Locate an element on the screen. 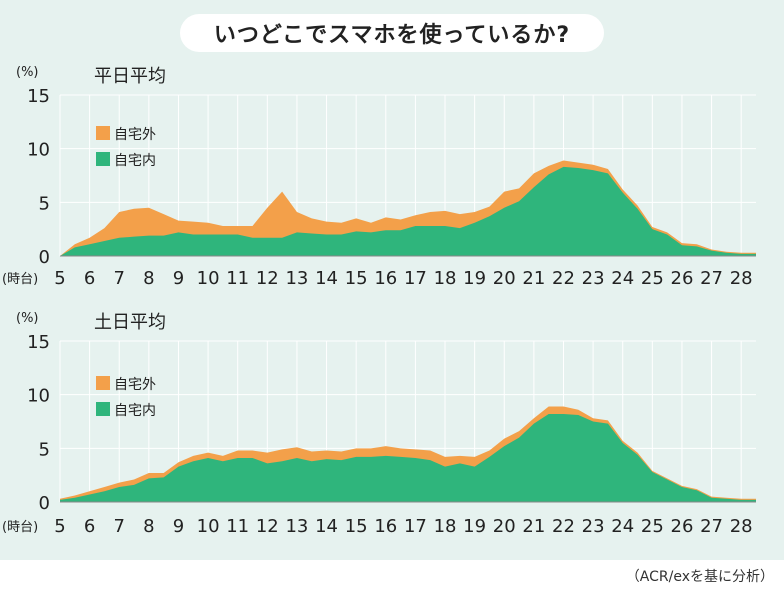 The width and height of the screenshot is (784, 590). chart-subtitle: 平日平均 is located at coordinates (130, 76).